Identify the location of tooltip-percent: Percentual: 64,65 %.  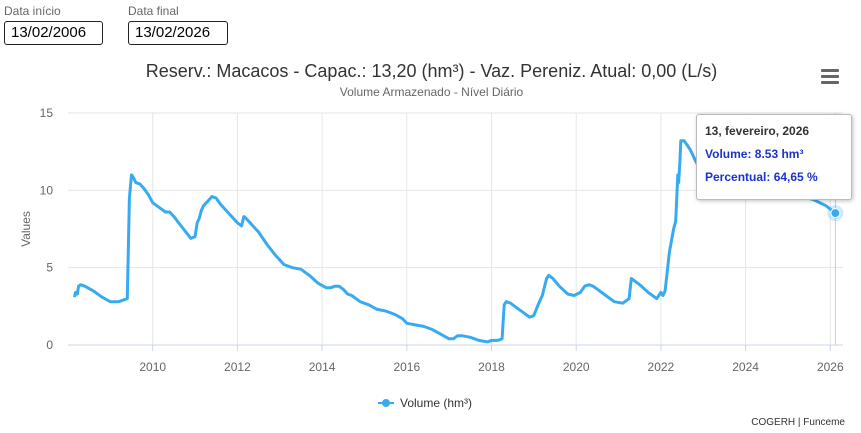
(761, 177).